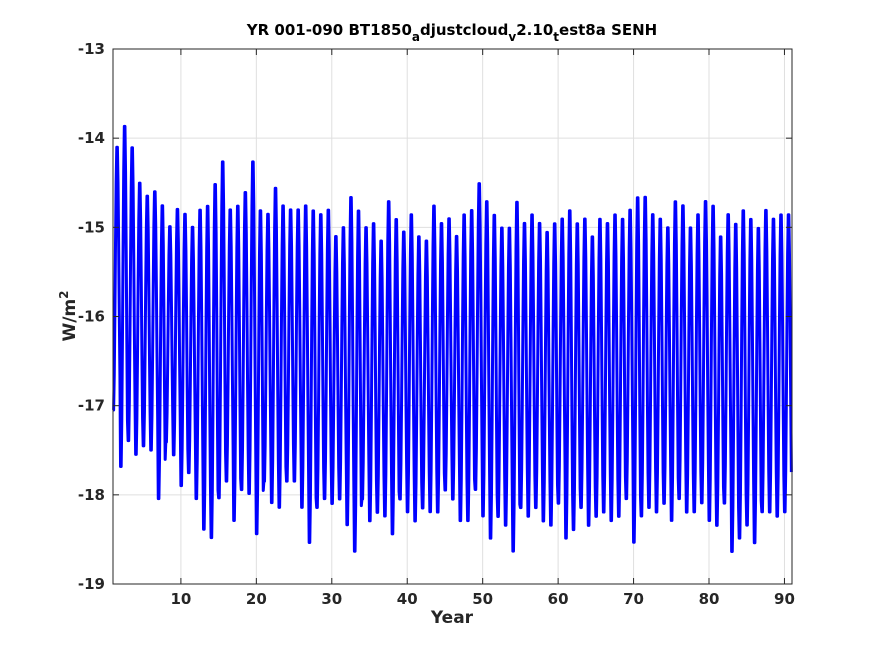  Describe the element at coordinates (464, 30) in the screenshot. I see `title-part-2: djustcloud` at that location.